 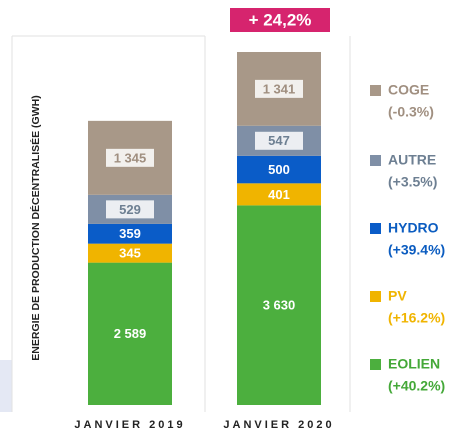 What do you see at coordinates (414, 364) in the screenshot?
I see `legend-label: EOLIEN` at bounding box center [414, 364].